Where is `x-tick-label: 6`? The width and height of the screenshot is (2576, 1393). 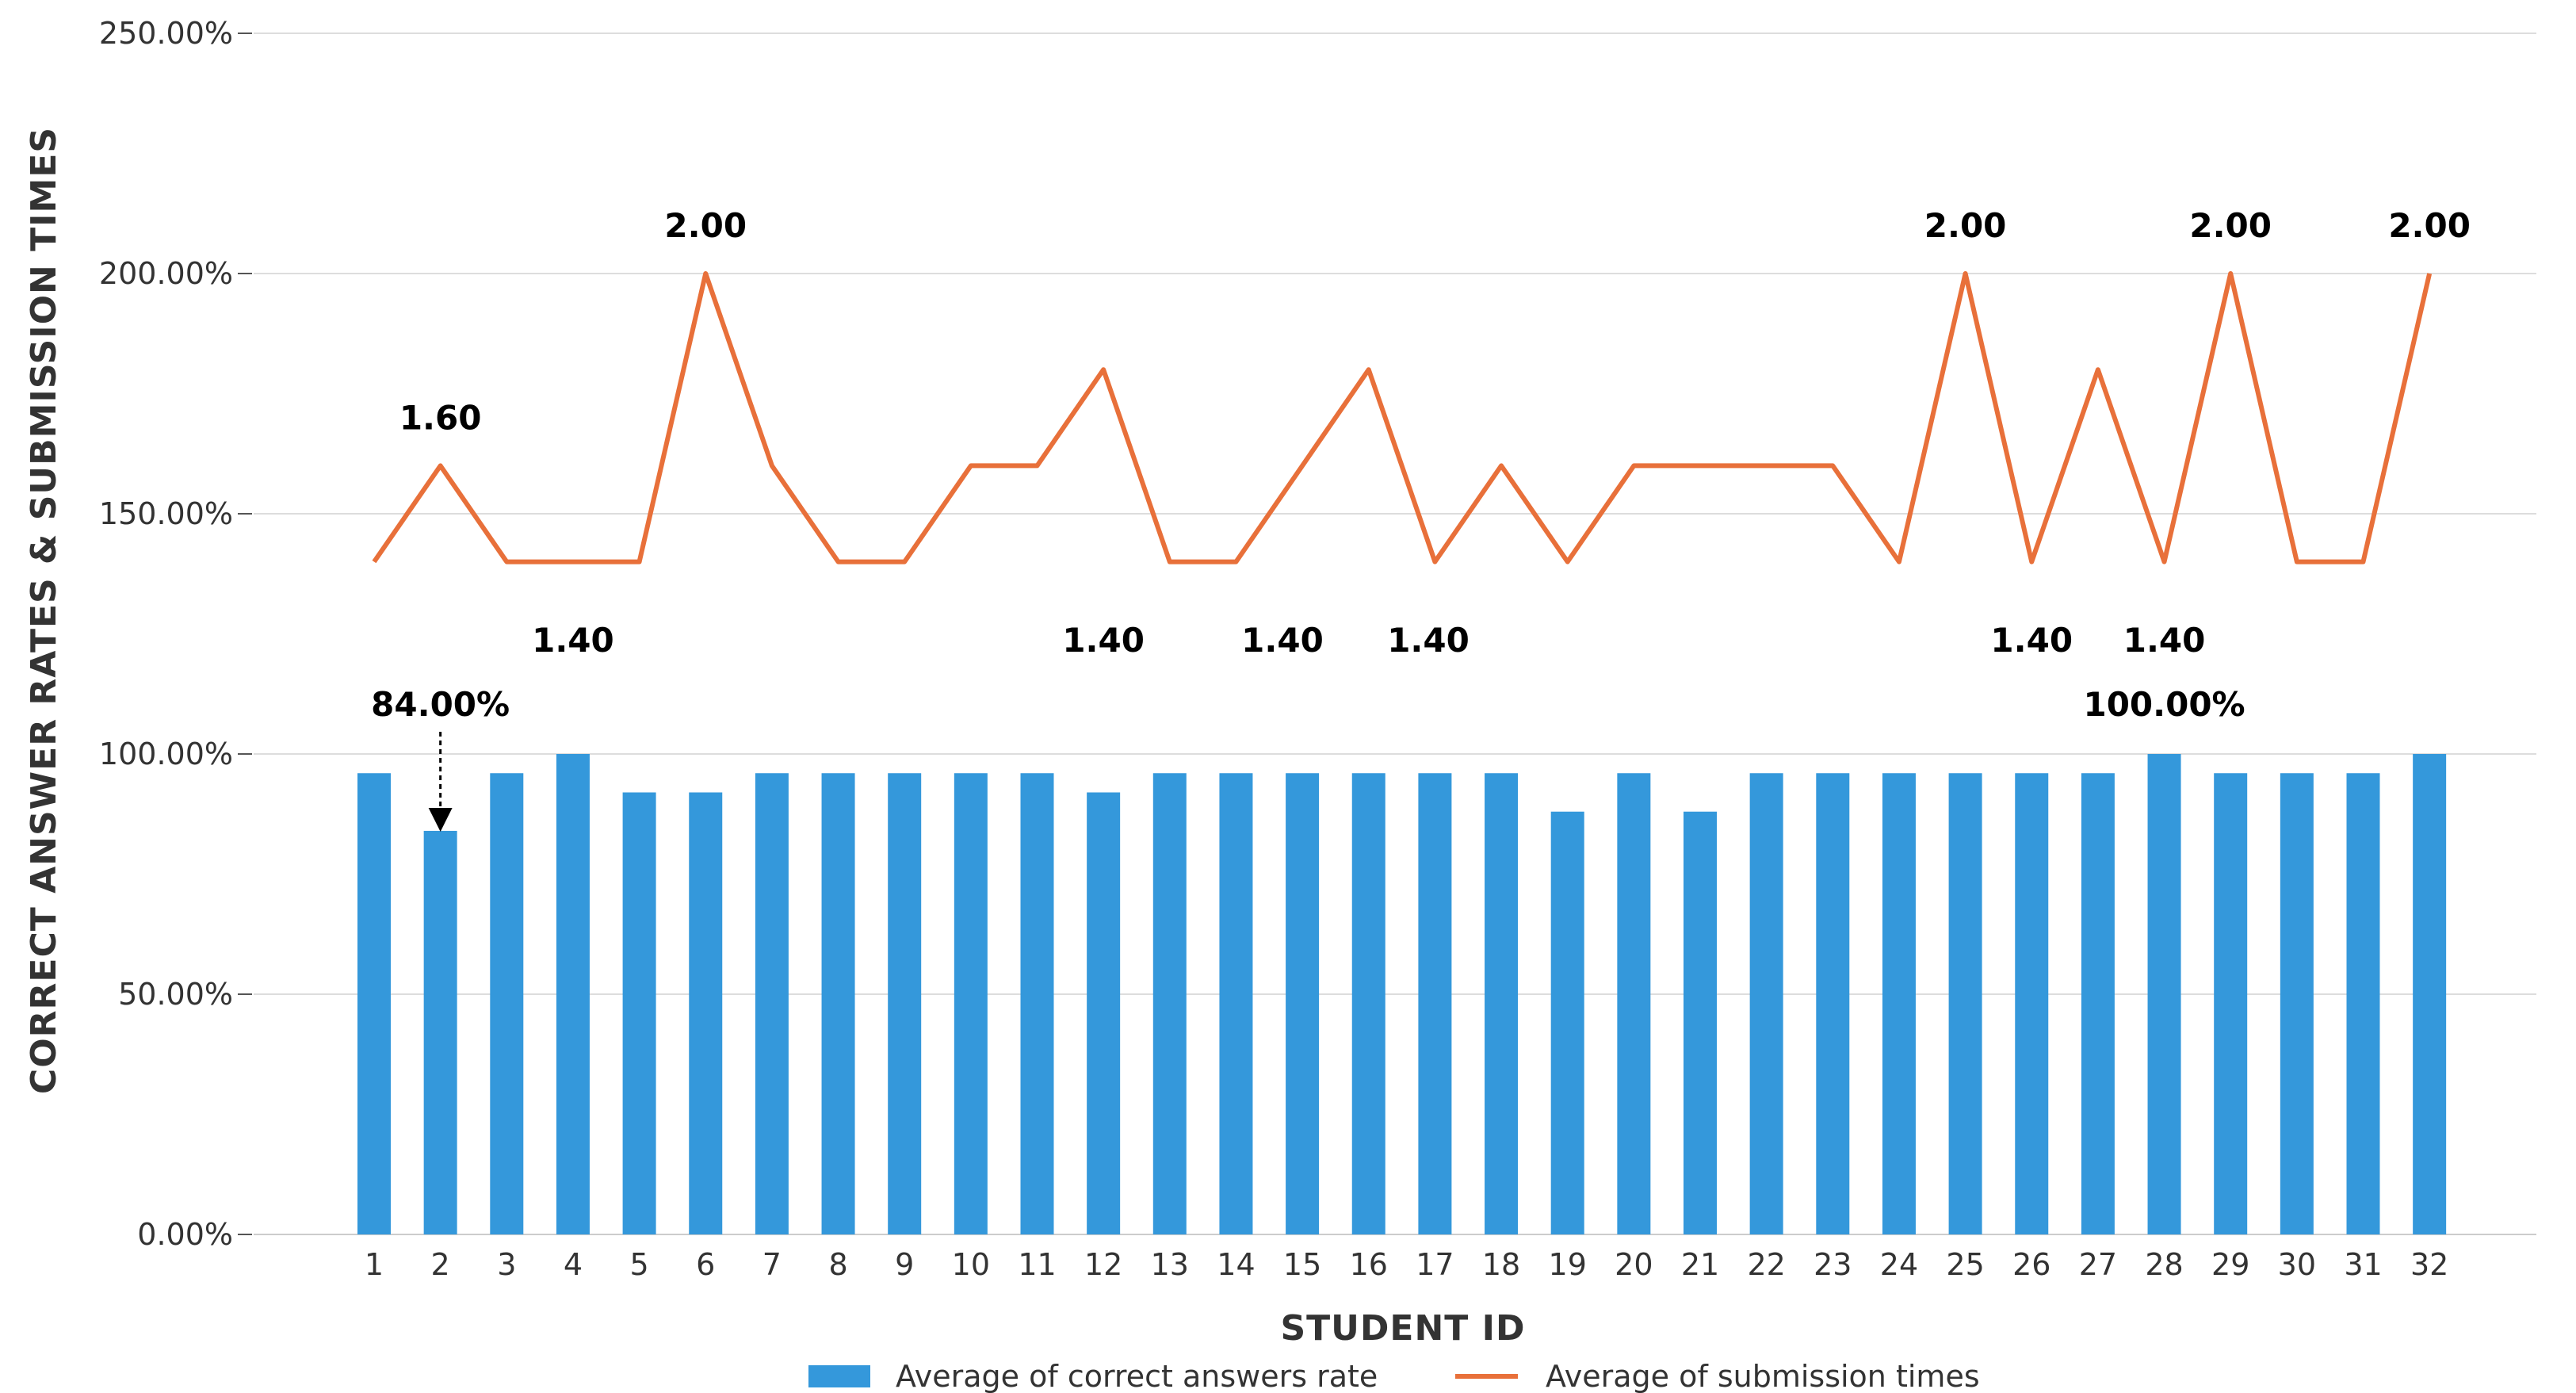
x-tick-label: 6 is located at coordinates (705, 1264).